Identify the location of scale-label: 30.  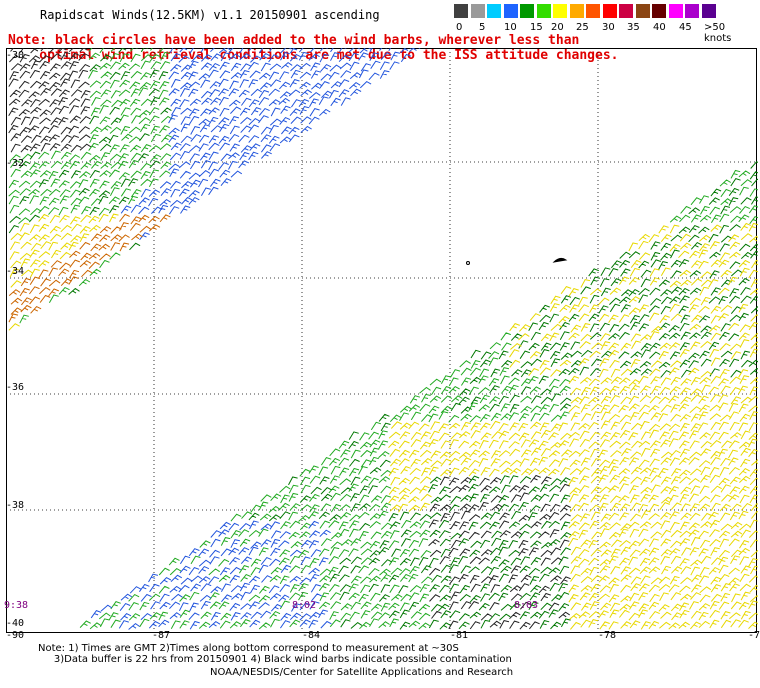
(608, 27).